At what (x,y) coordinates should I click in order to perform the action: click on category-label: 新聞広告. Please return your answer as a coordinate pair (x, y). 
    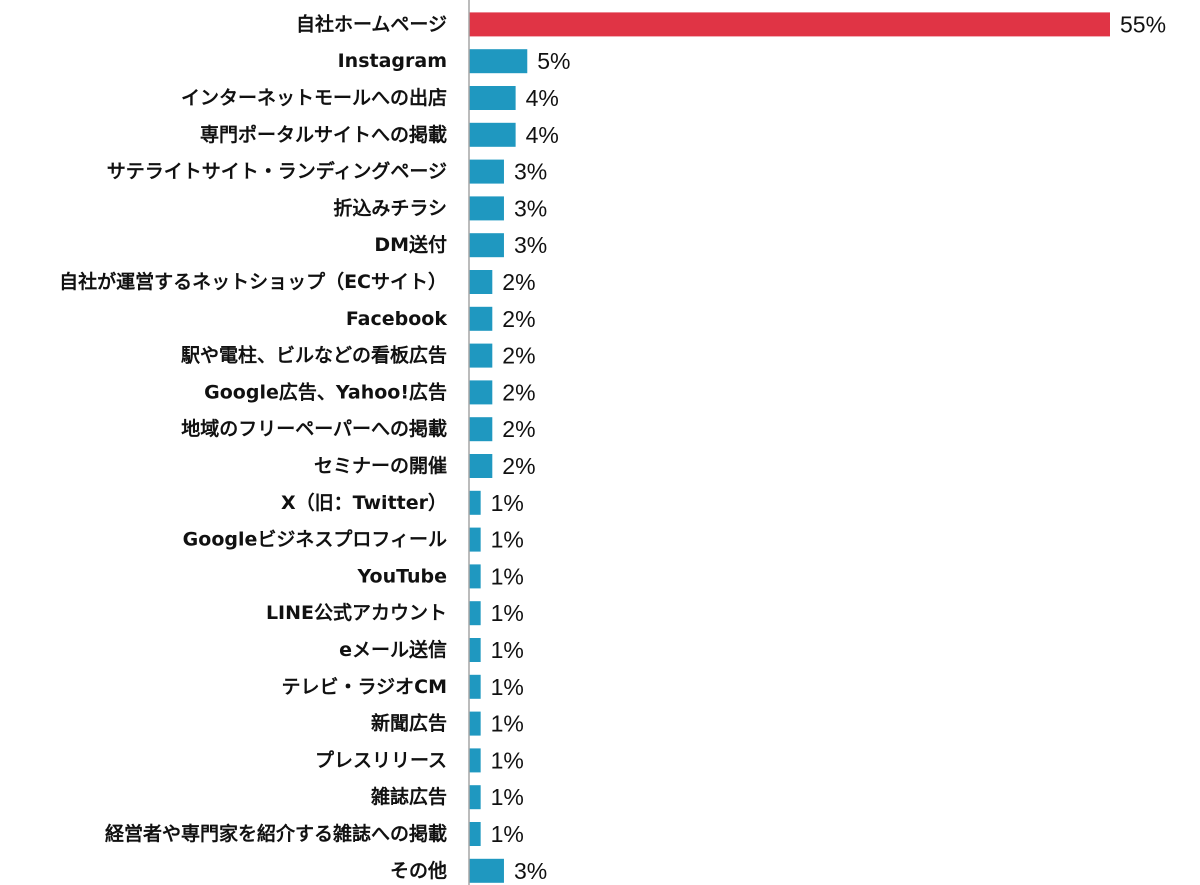
    Looking at the image, I should click on (409, 723).